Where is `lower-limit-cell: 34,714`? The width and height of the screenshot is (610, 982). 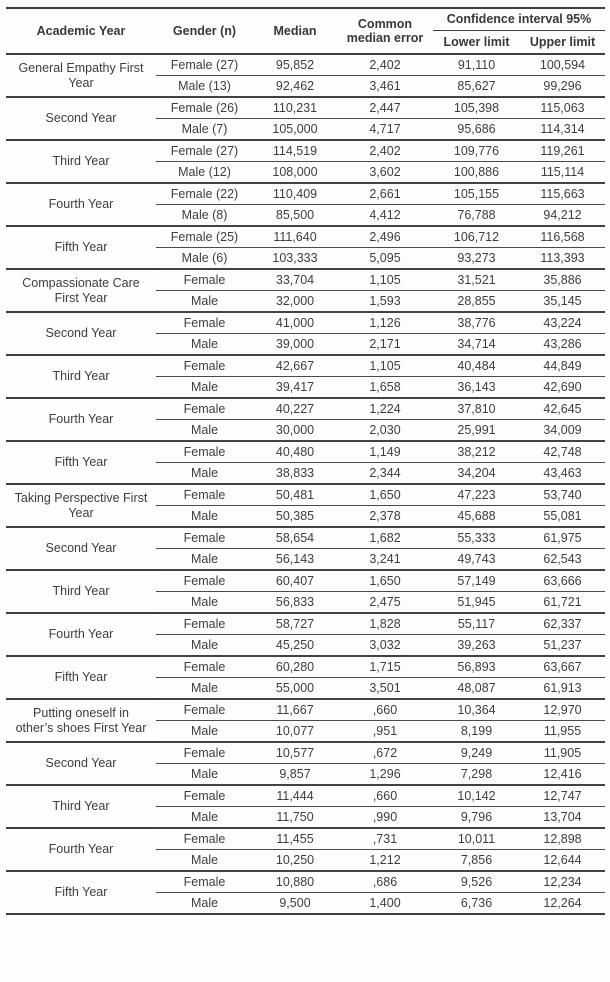
lower-limit-cell: 34,714 is located at coordinates (476, 343).